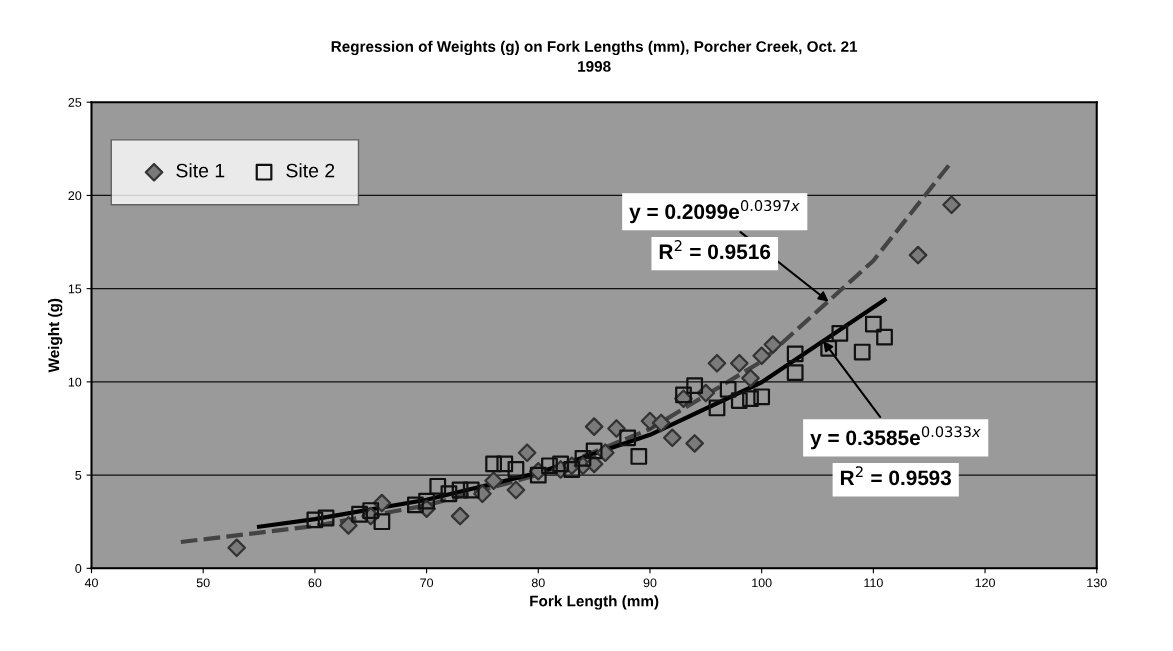  Describe the element at coordinates (310, 170) in the screenshot. I see `legend-label: Site 2` at that location.